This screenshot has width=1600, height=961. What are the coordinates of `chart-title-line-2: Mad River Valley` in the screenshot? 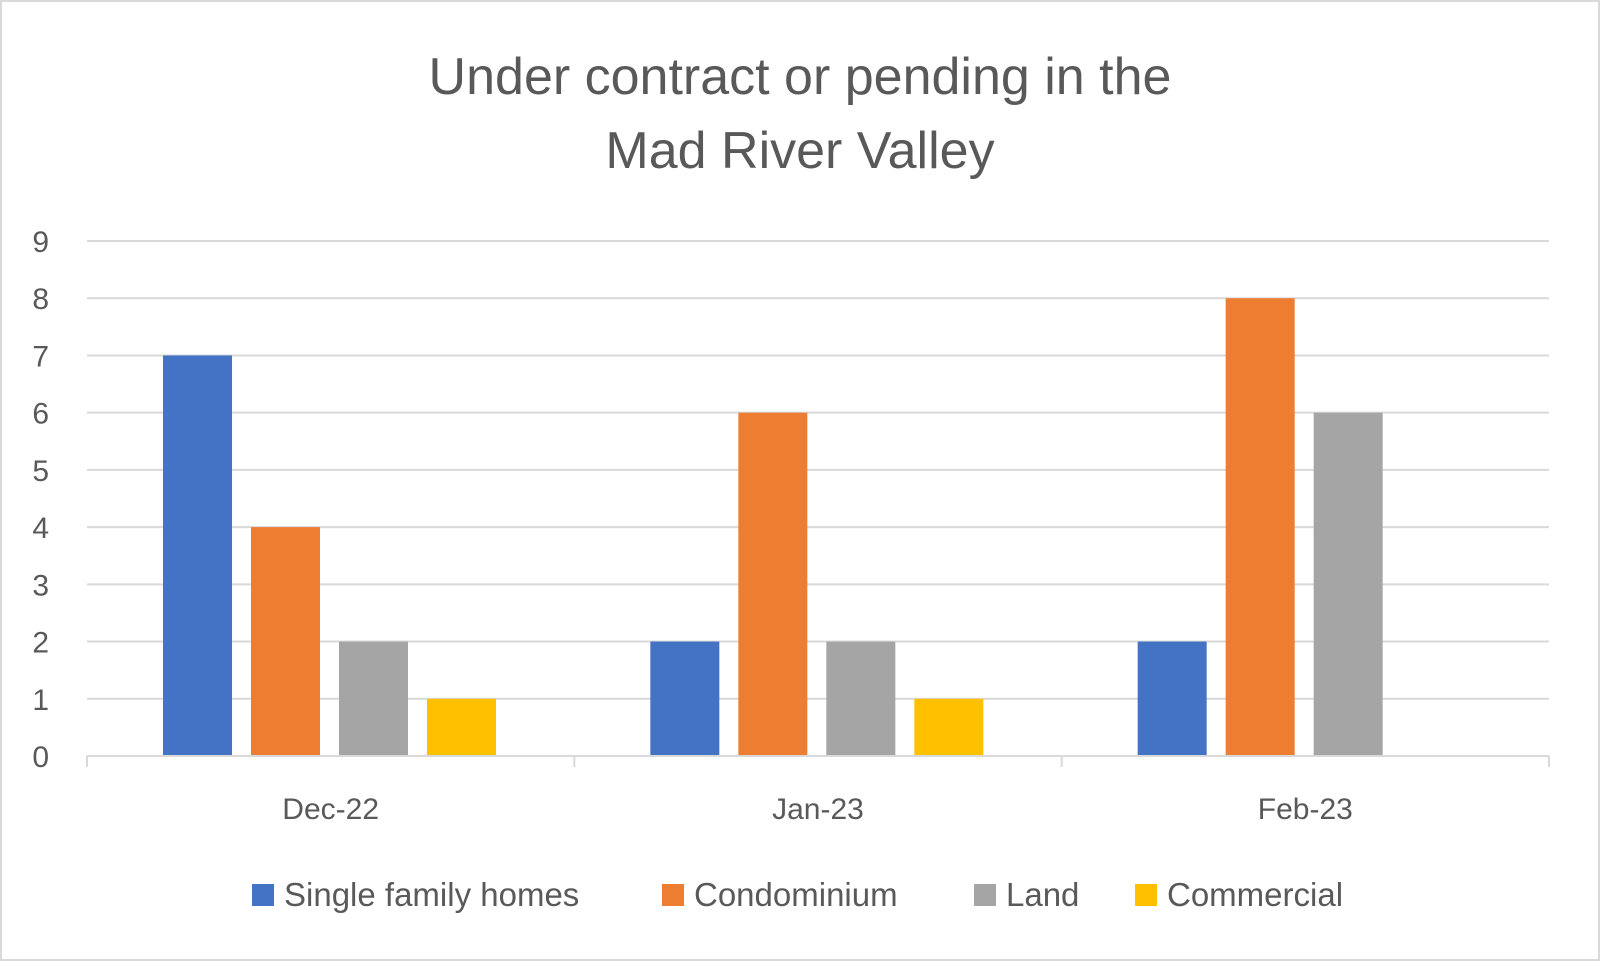 It's located at (799, 151).